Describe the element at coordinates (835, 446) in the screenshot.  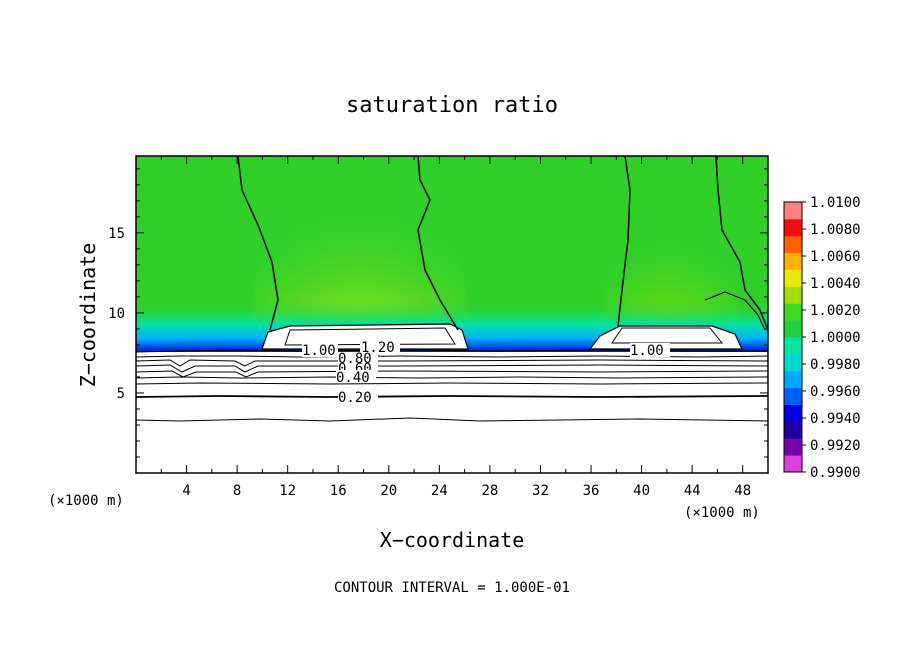
I see `colorbar-label-9: 0.9920` at that location.